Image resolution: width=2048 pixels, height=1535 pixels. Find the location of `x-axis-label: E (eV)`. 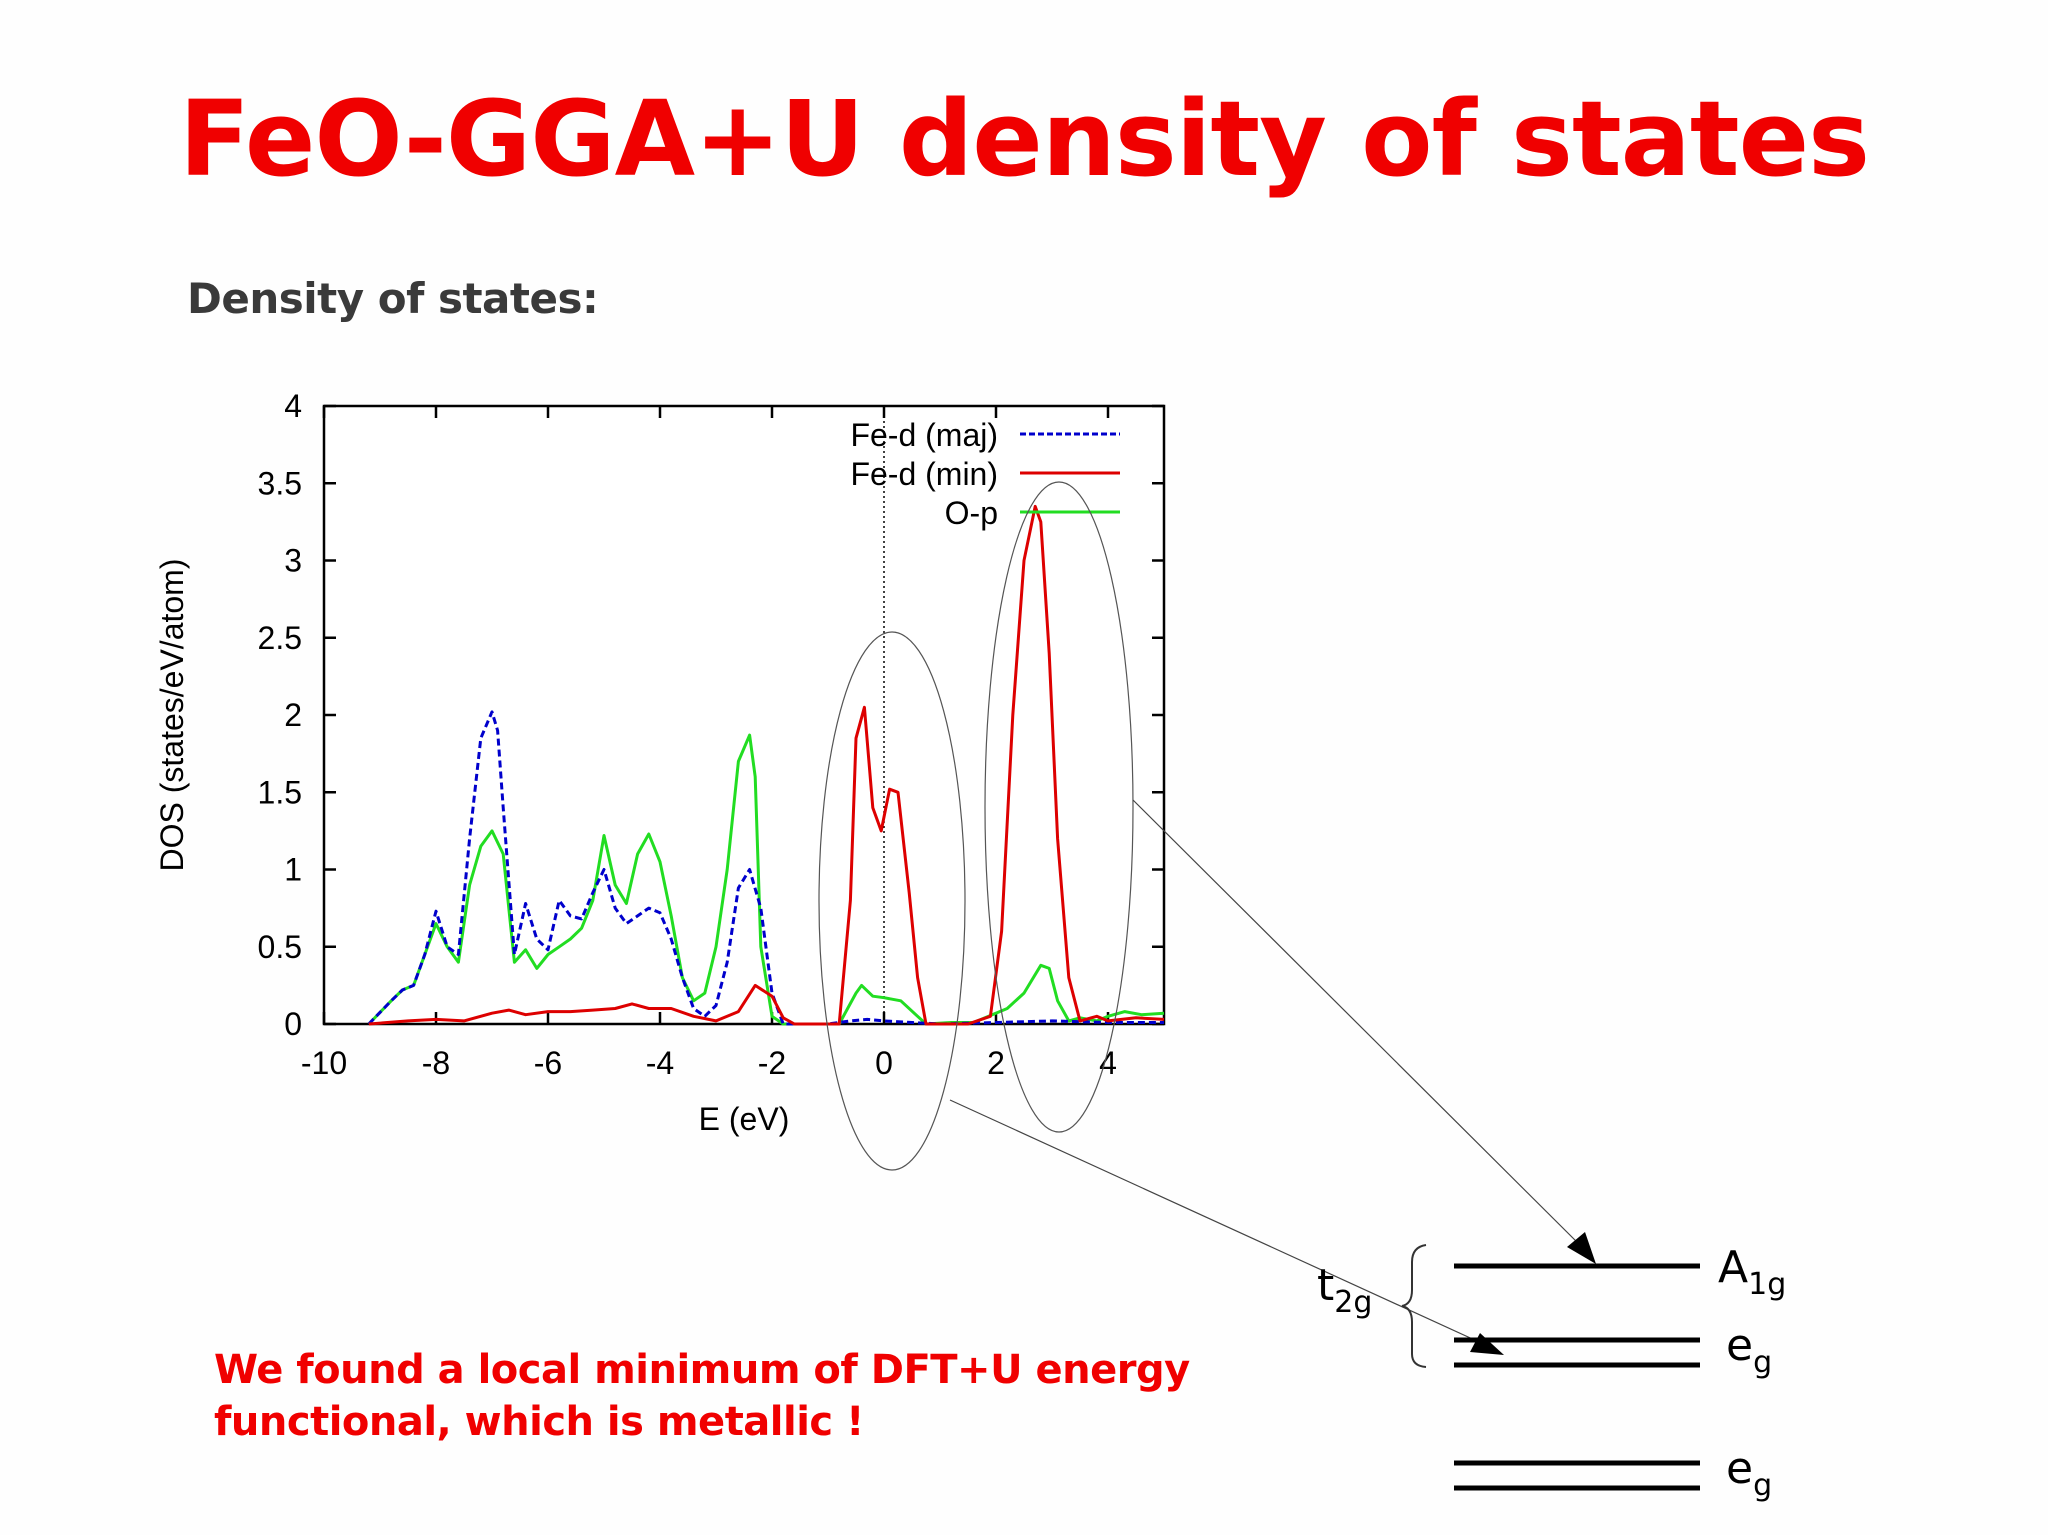

x-axis-label: E (eV) is located at coordinates (744, 1119).